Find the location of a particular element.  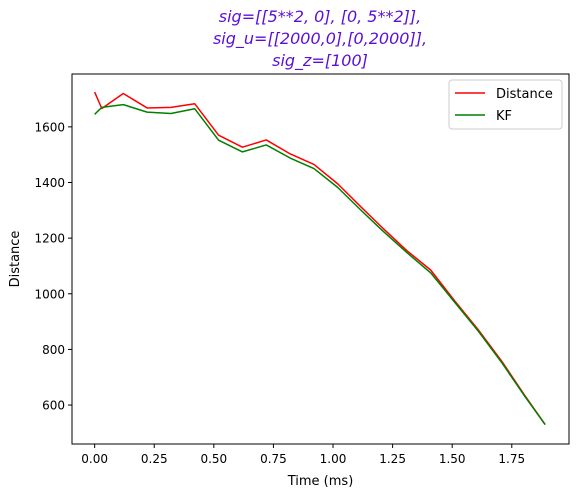

y-axis-label: Distance is located at coordinates (15, 259).